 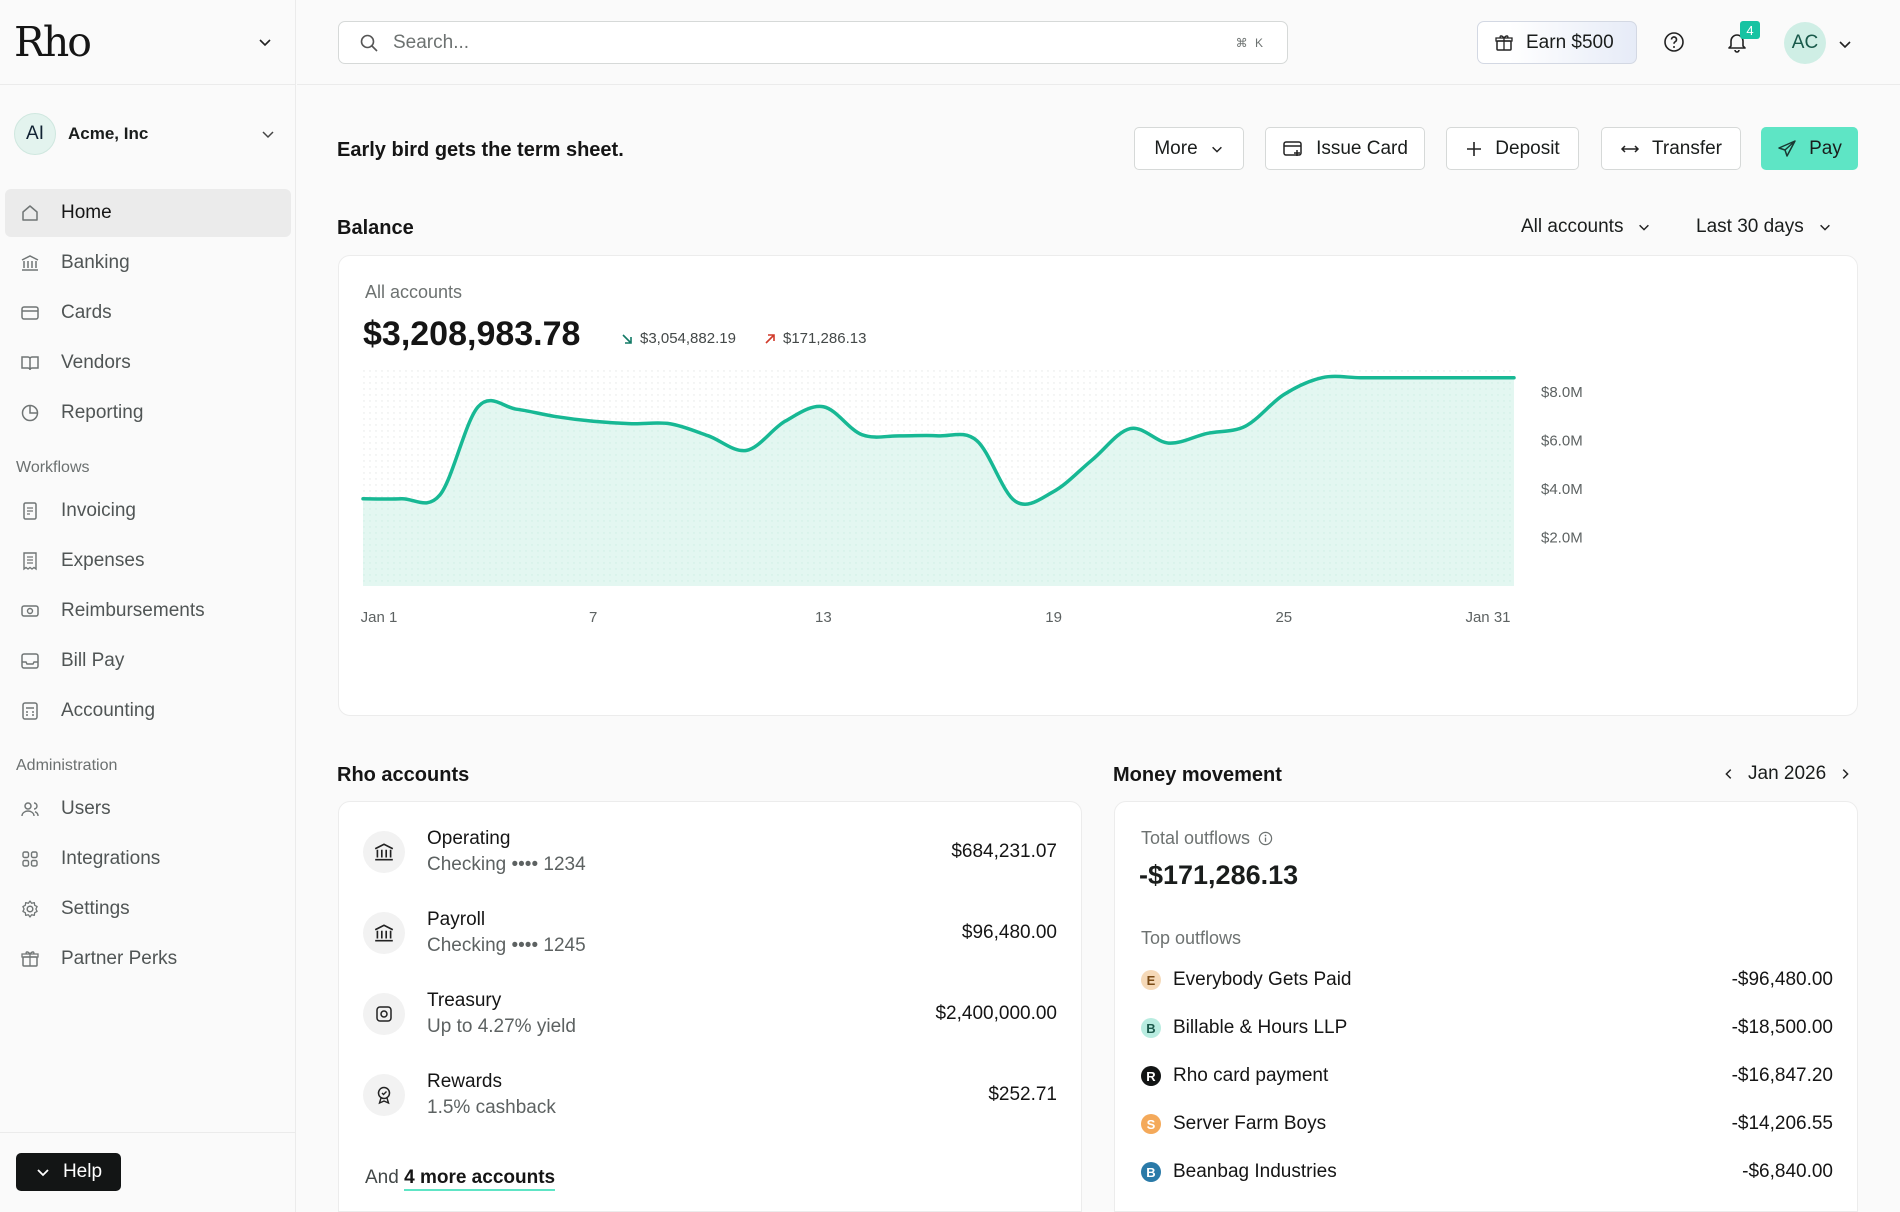 What do you see at coordinates (148, 263) in the screenshot?
I see `sidebar-item-banking: Banking` at bounding box center [148, 263].